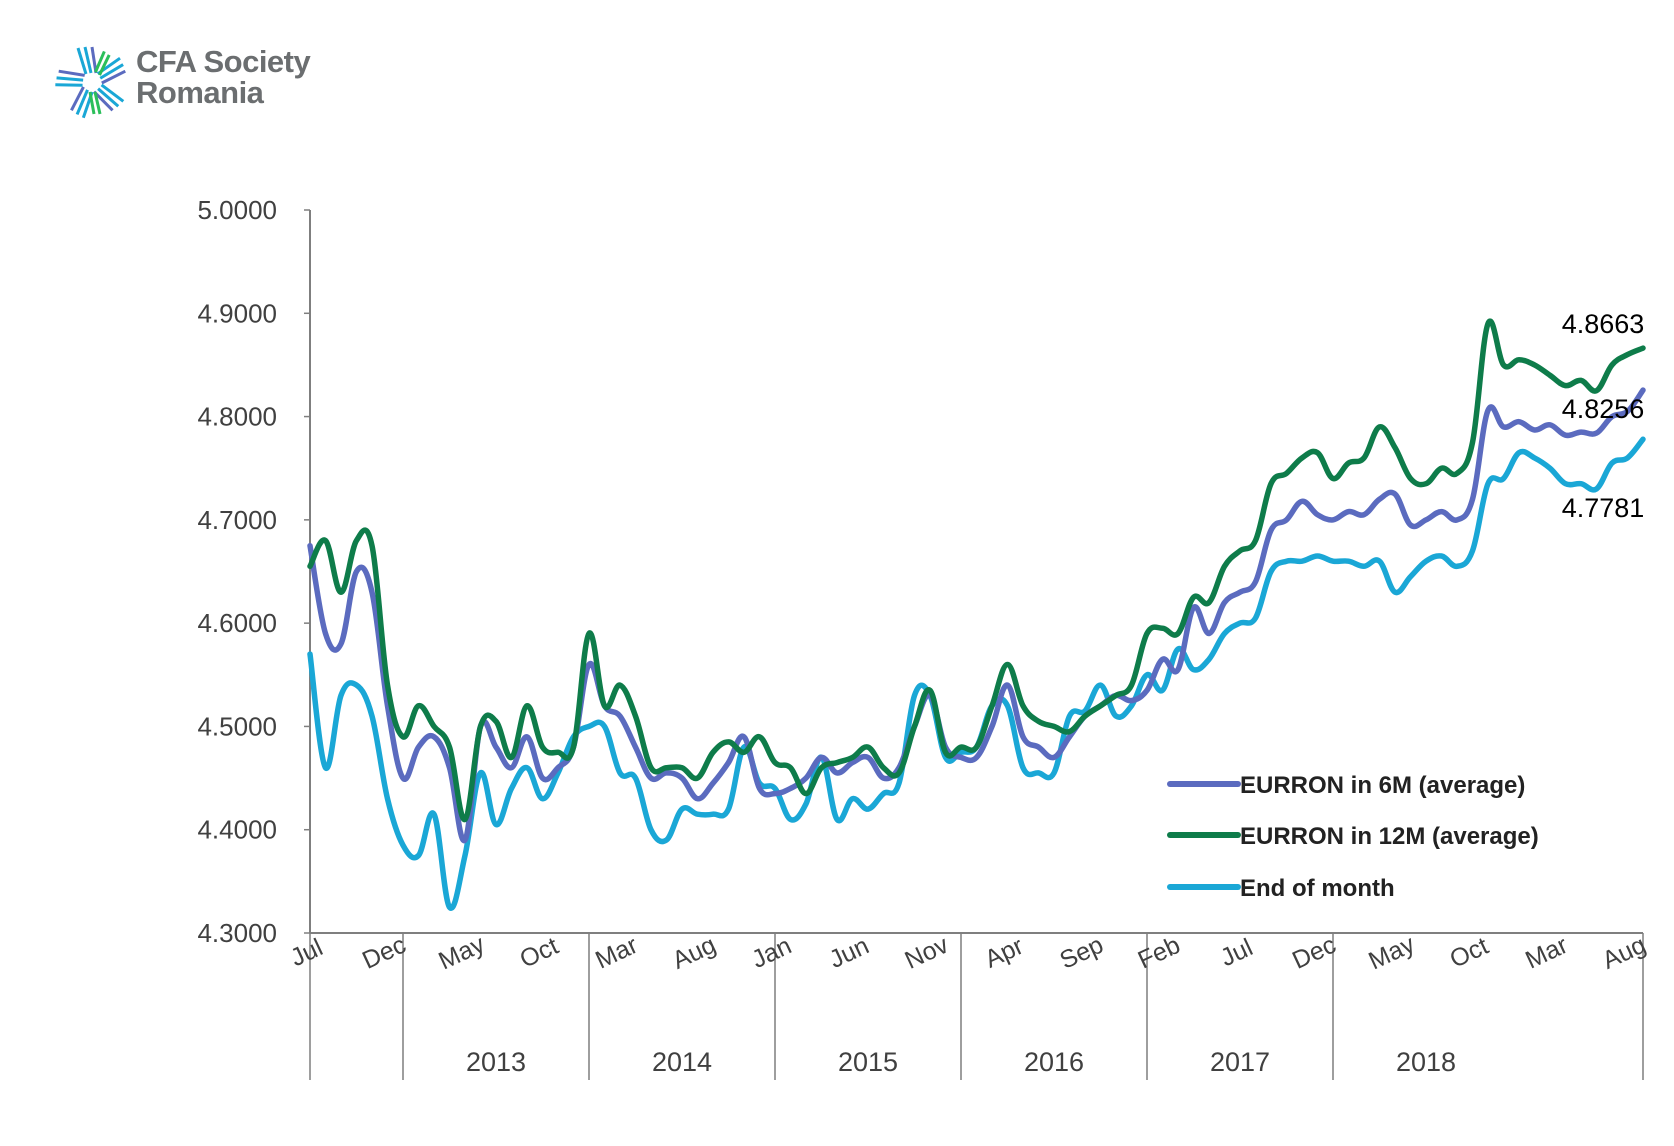 The width and height of the screenshot is (1674, 1146). I want to click on cfa-logo-icon, so click(90, 83).